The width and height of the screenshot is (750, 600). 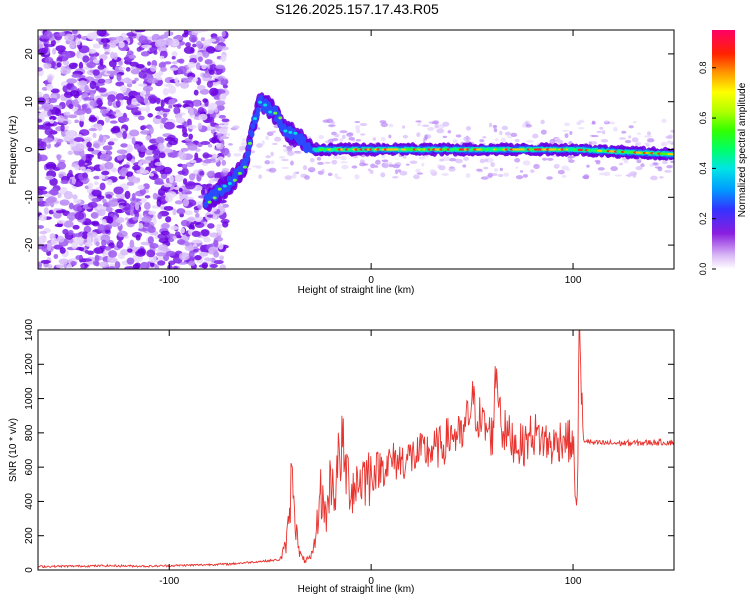 I want to click on colorbar-tick-label: 0.8, so click(x=703, y=67).